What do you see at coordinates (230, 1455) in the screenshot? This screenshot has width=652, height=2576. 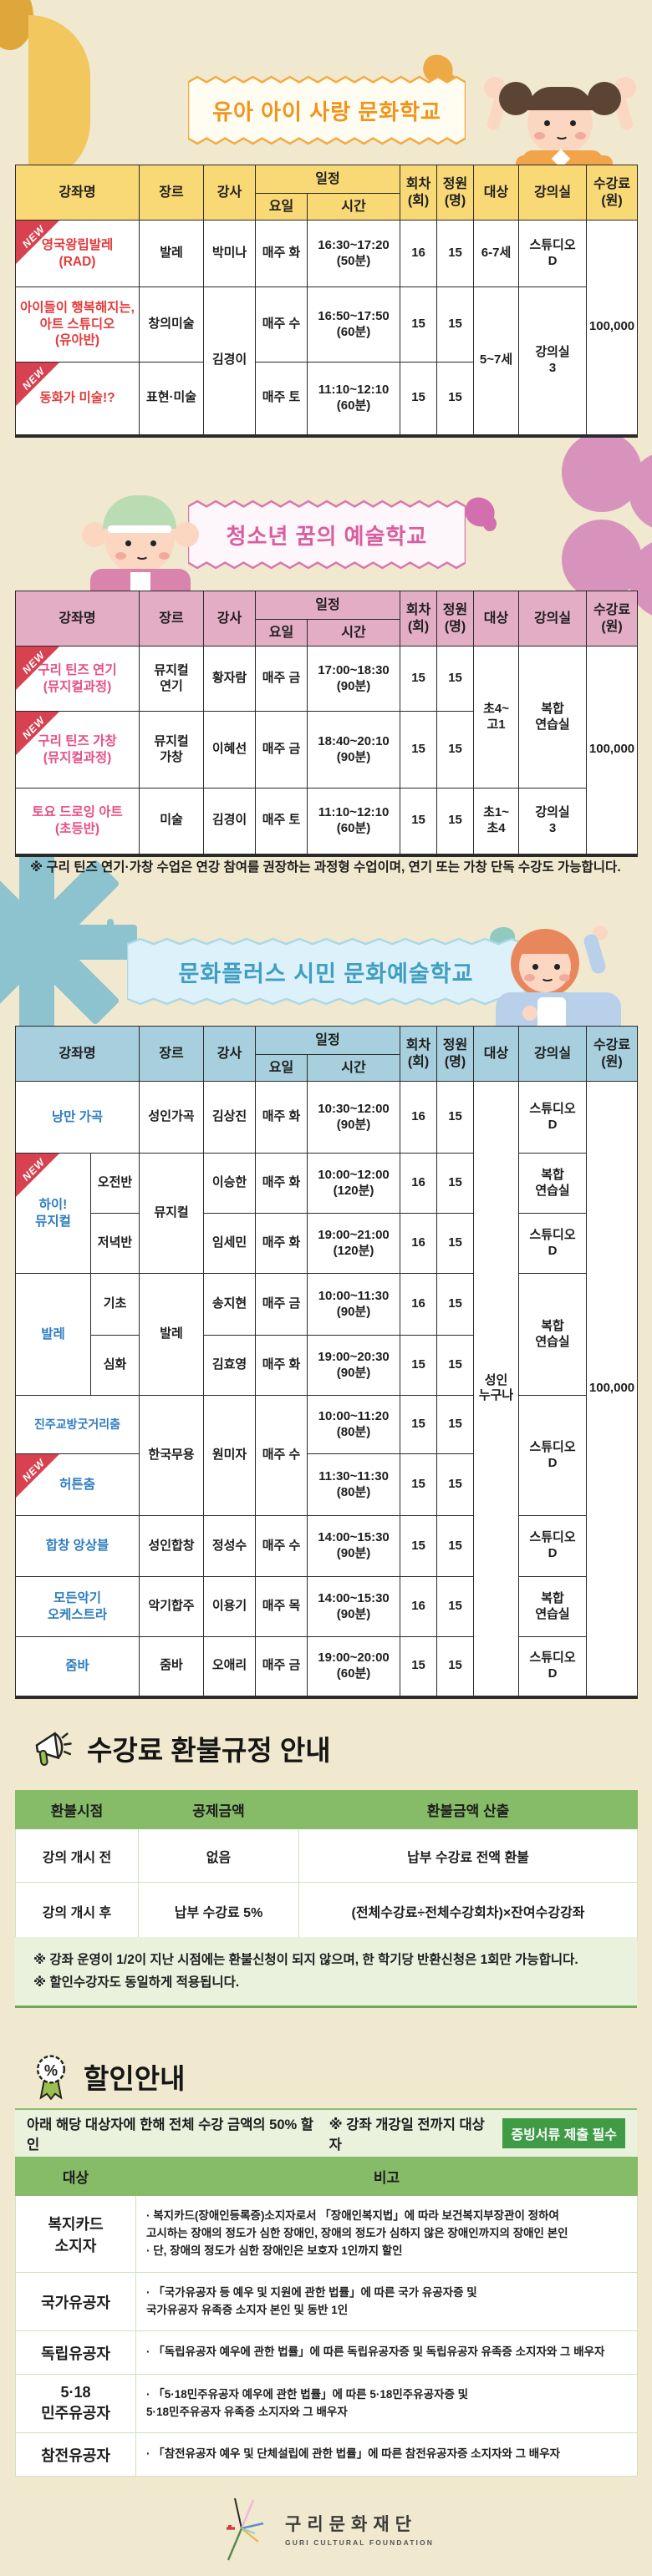 I see `instructor: 원미자` at bounding box center [230, 1455].